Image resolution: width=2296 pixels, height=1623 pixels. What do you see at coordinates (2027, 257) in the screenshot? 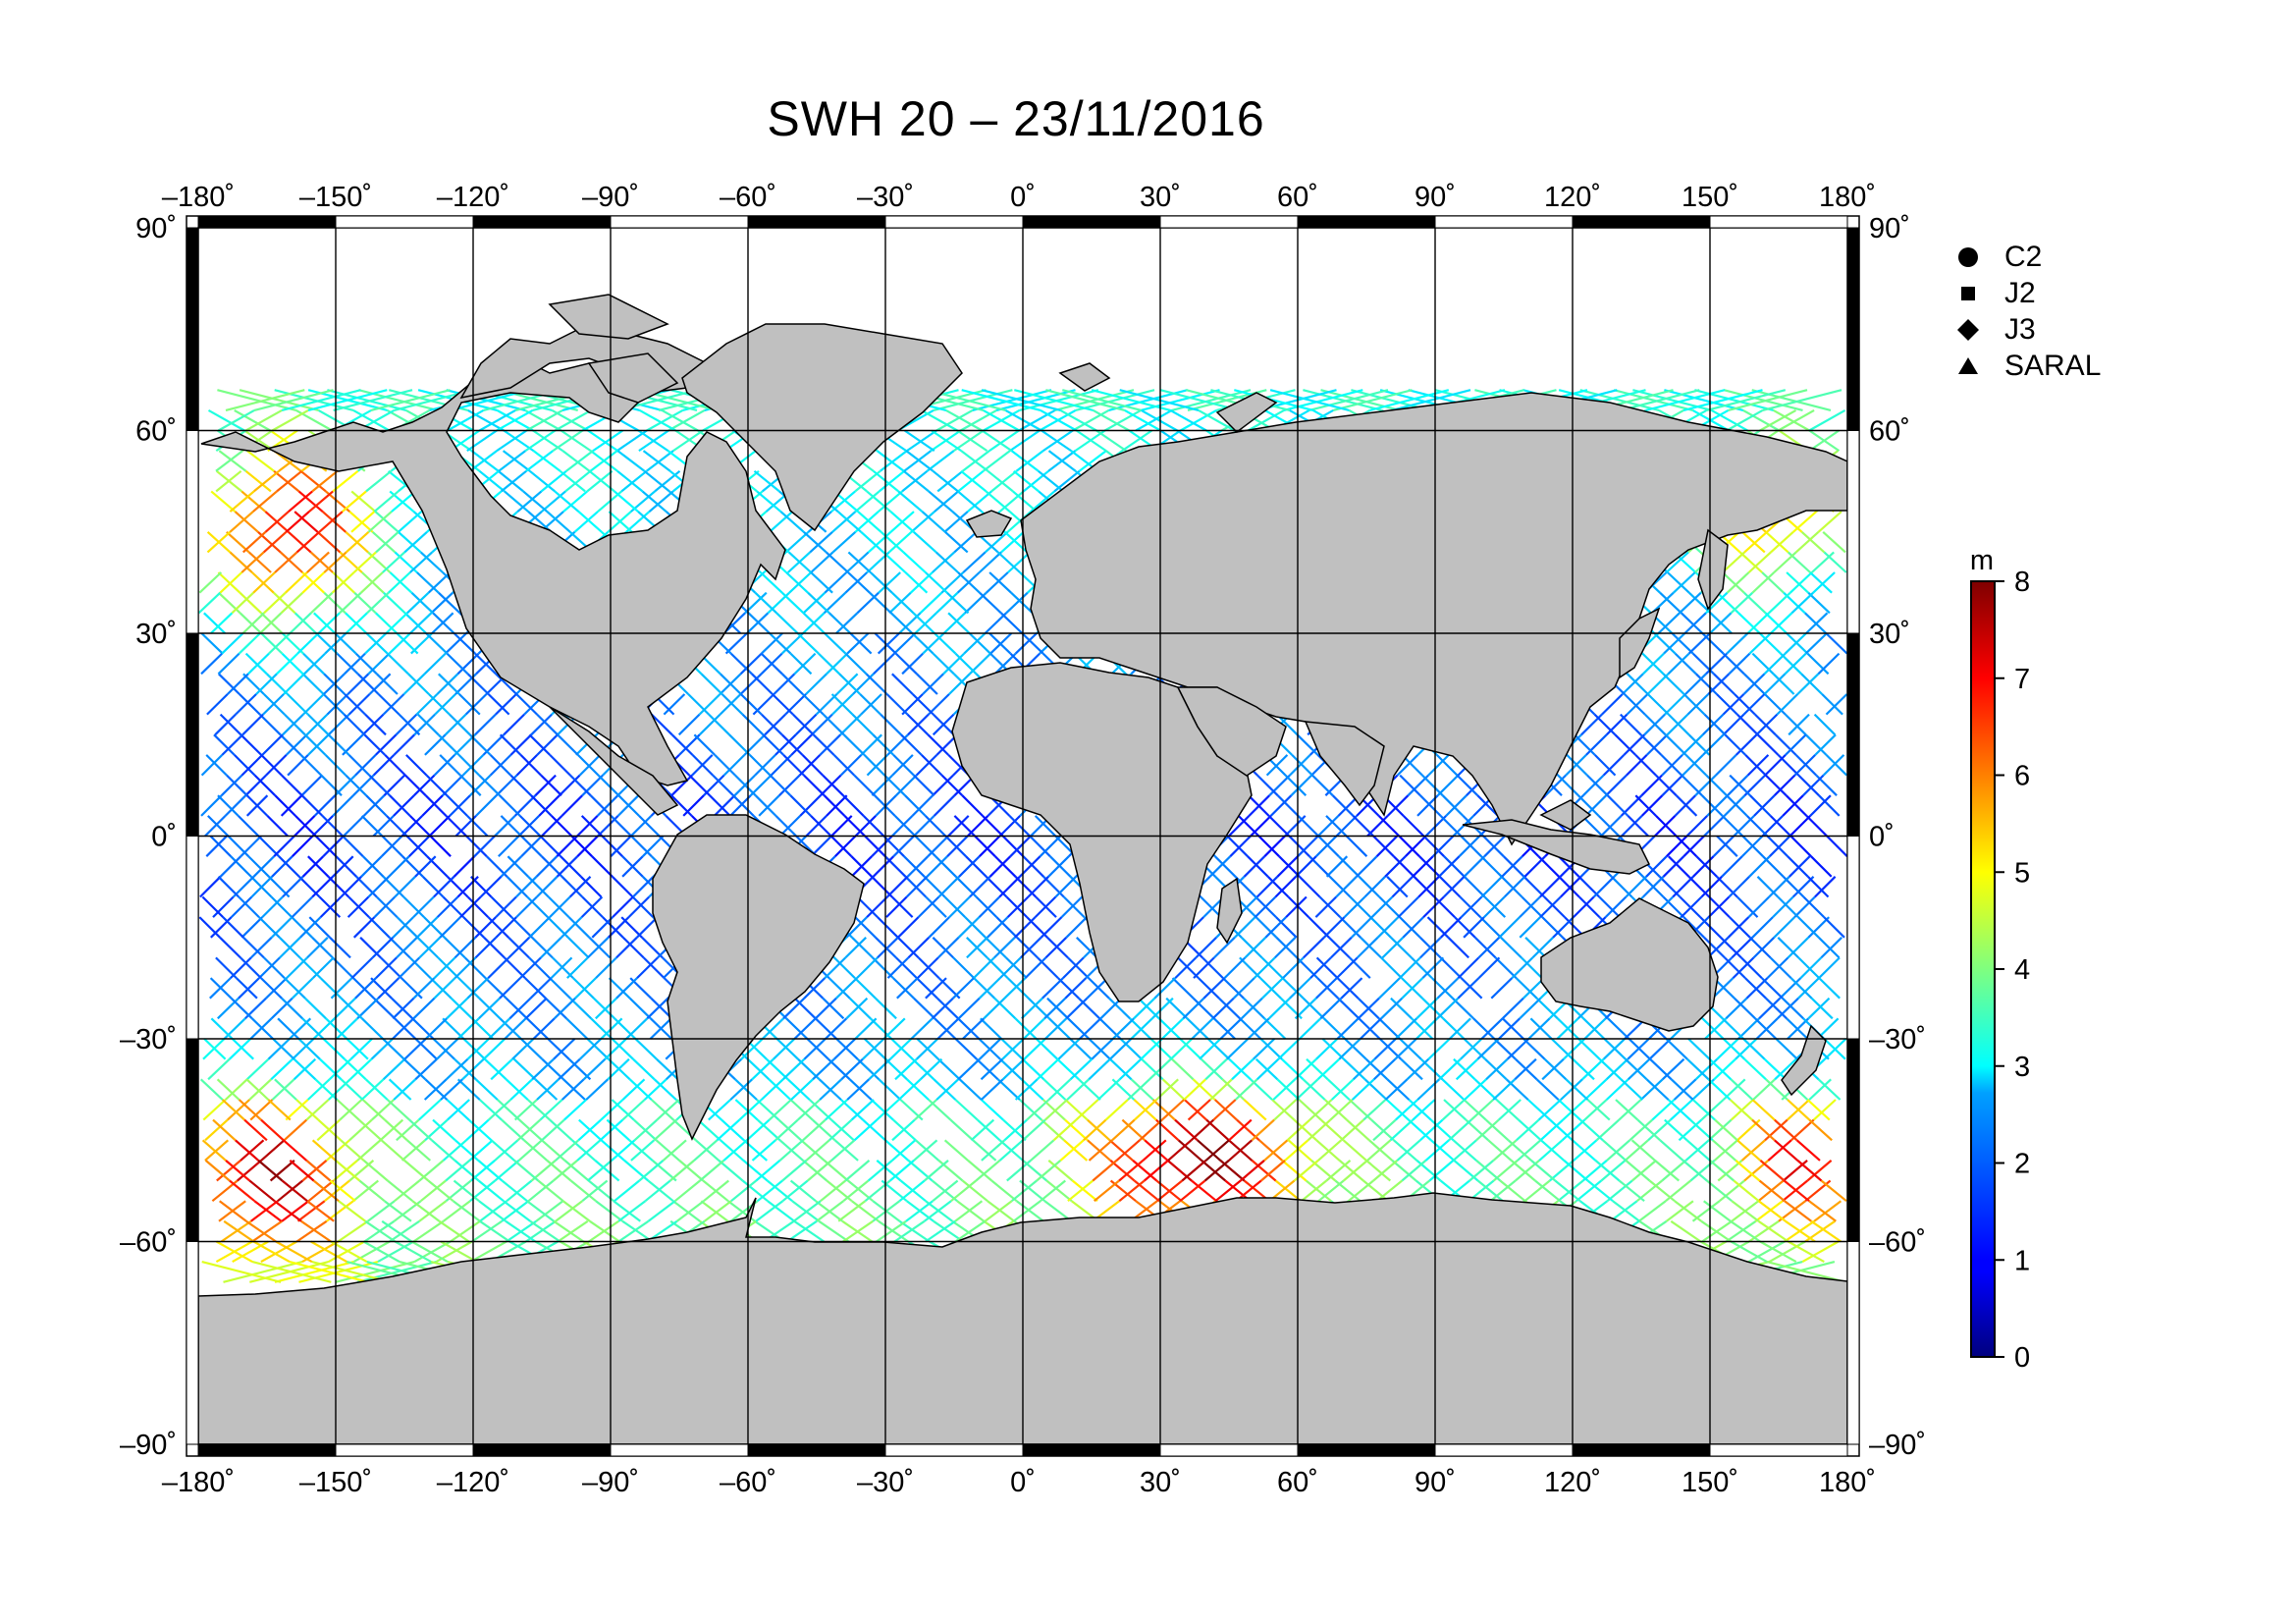
I see `legend-item-c2: C2` at bounding box center [2027, 257].